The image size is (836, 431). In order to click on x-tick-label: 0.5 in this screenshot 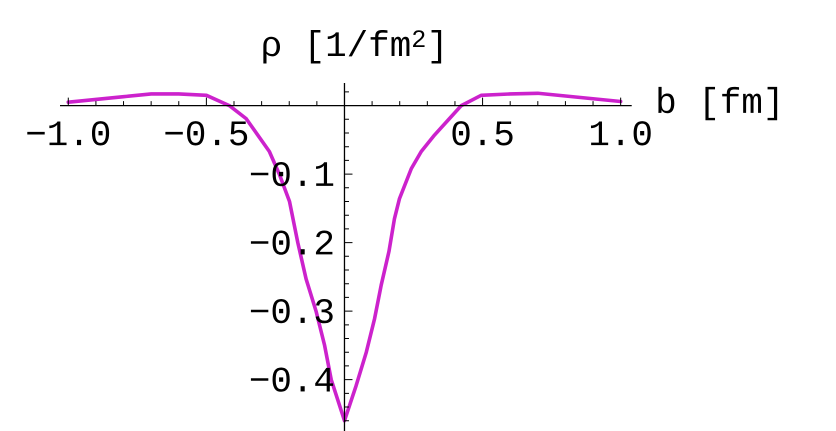, I will do `click(482, 133)`.